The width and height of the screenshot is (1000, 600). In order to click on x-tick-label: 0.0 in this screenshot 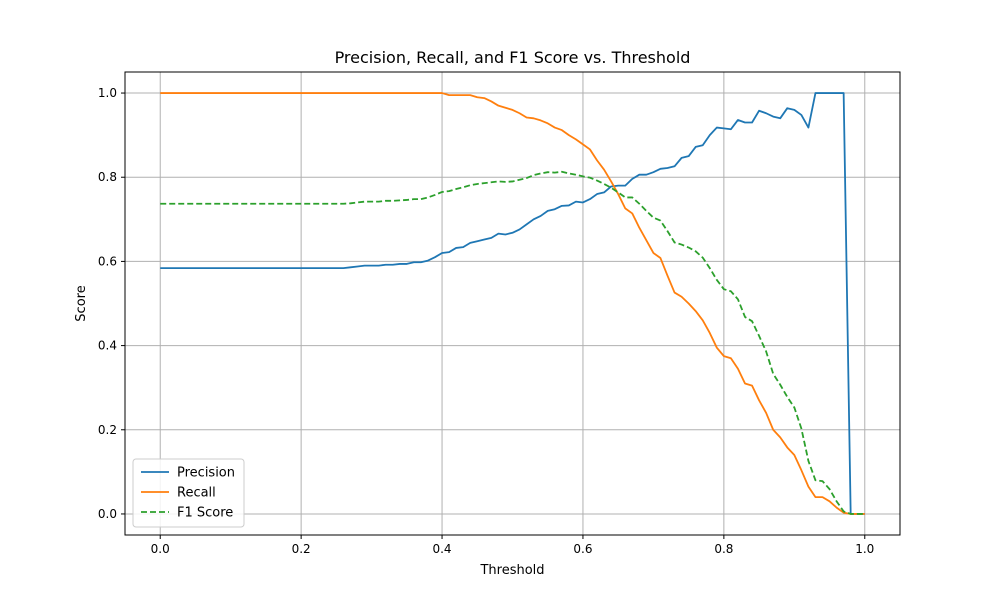, I will do `click(160, 549)`.